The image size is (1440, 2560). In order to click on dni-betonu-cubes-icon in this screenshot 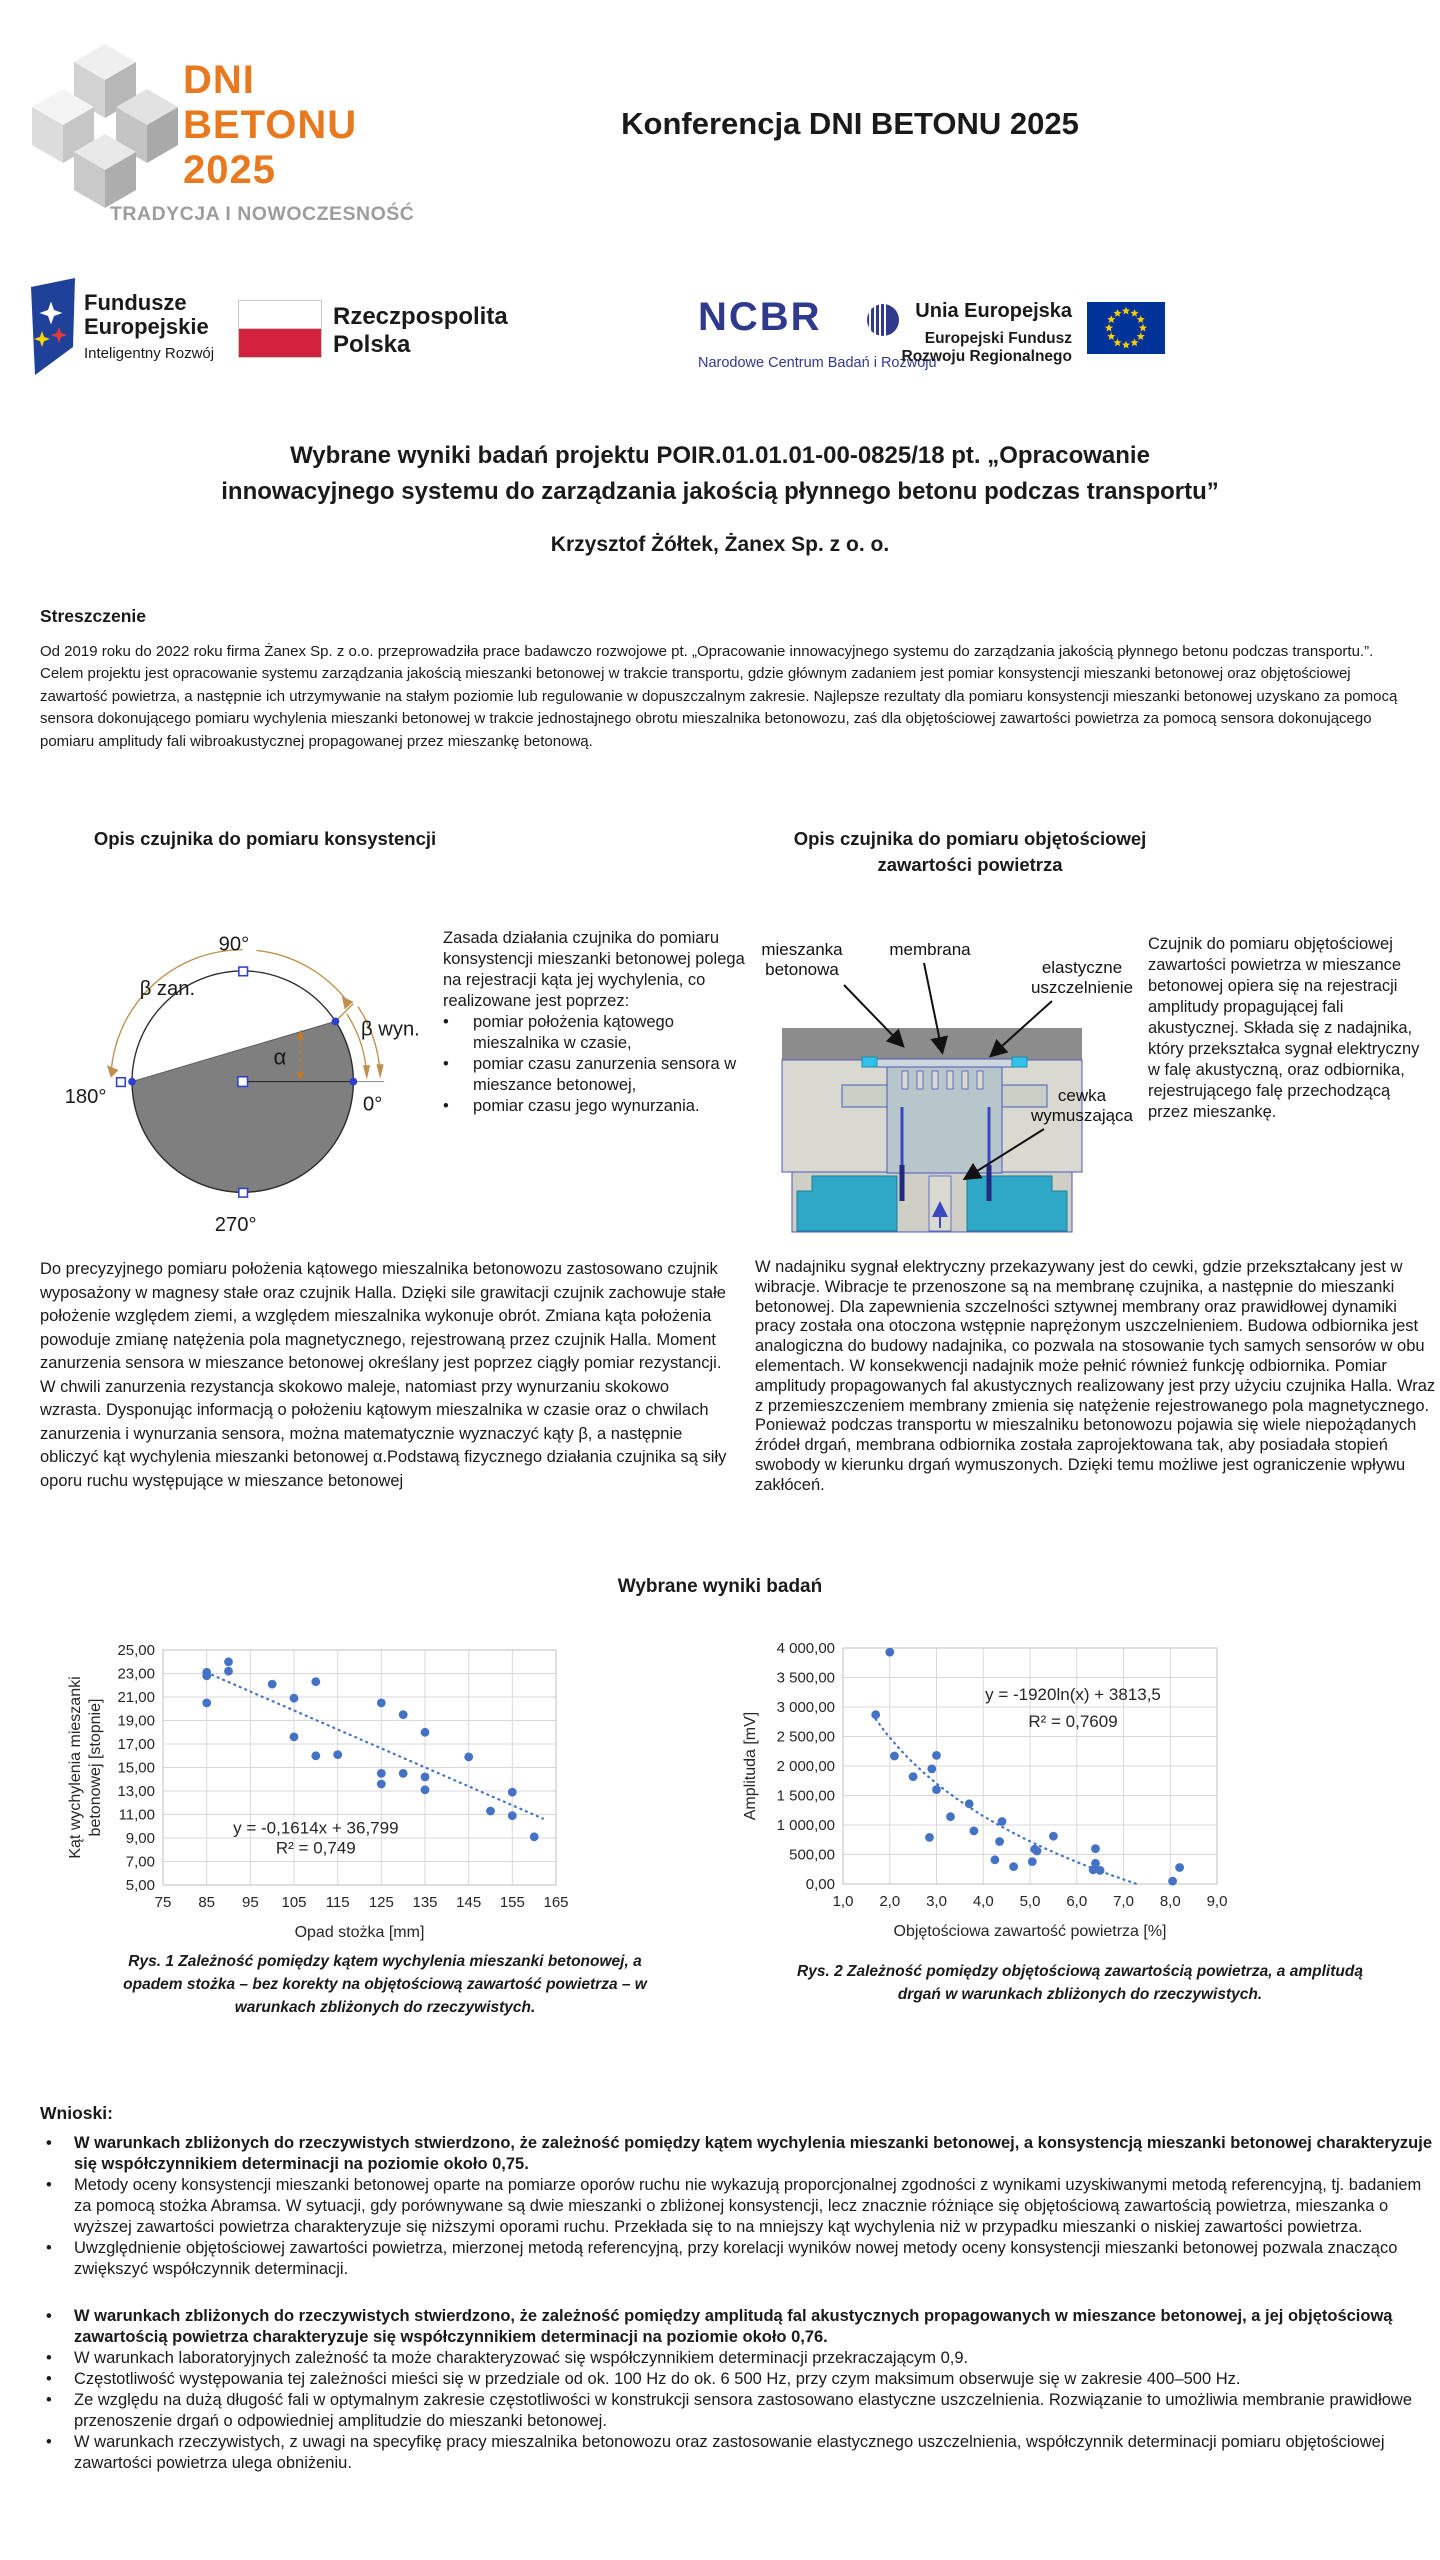, I will do `click(105, 126)`.